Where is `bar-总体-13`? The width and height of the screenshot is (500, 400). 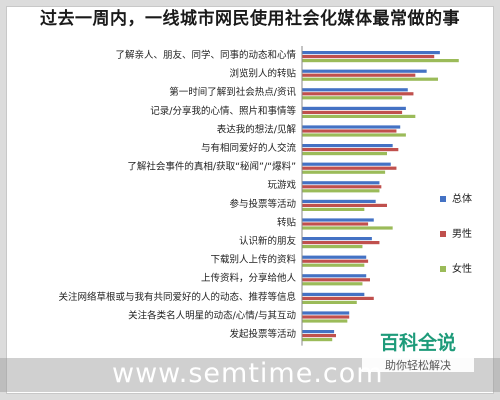 bar-总体-13 is located at coordinates (333, 294).